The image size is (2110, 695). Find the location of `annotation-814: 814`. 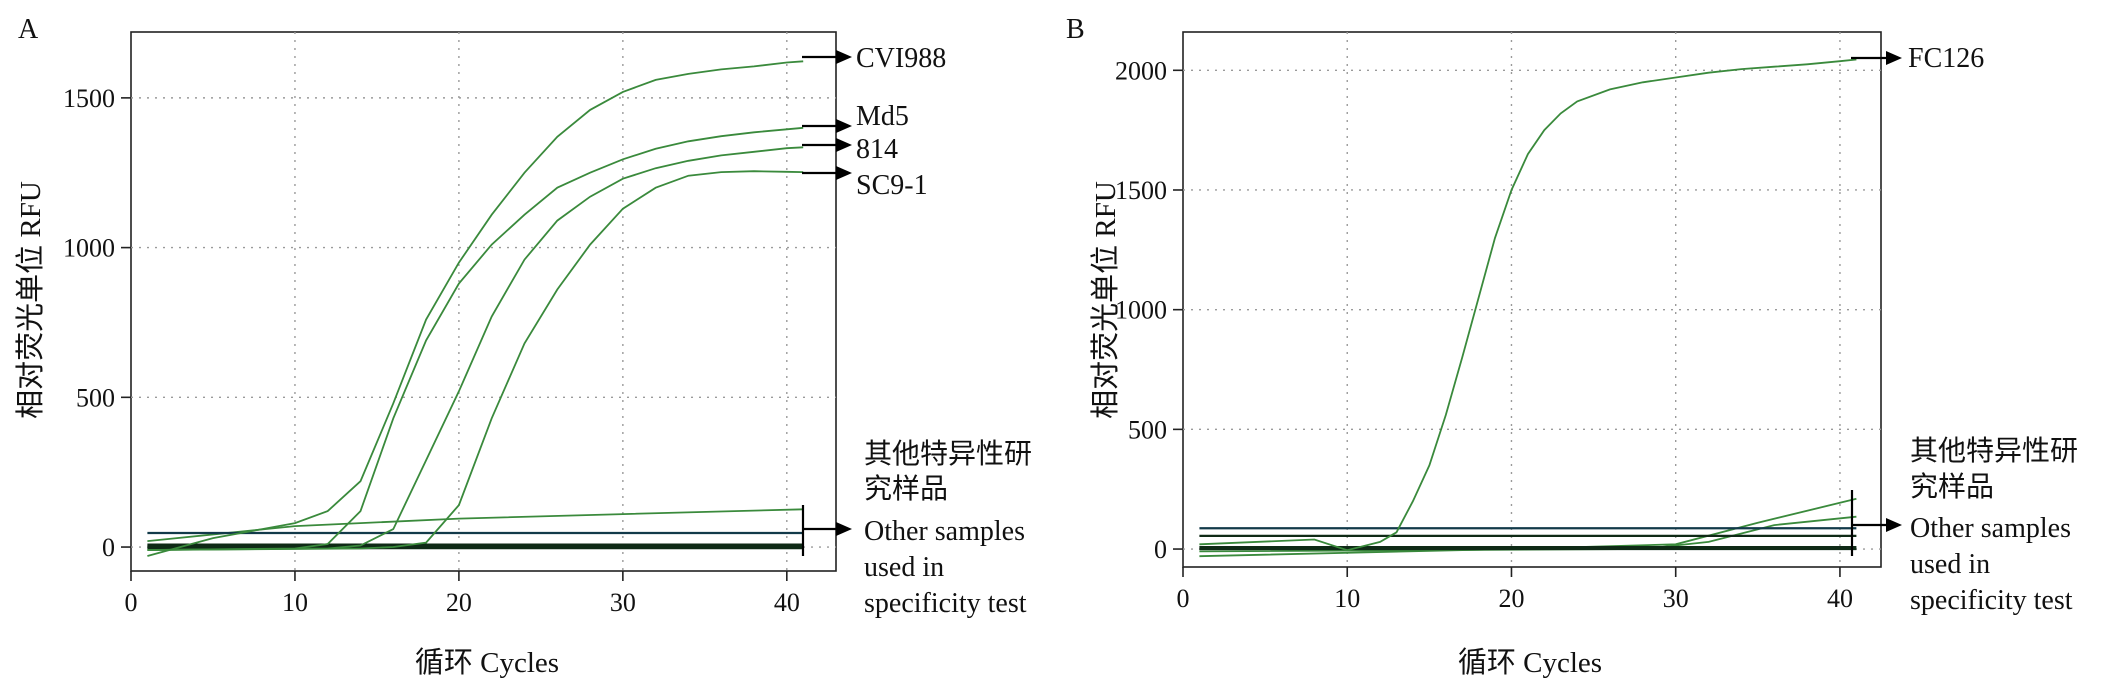

annotation-814: 814 is located at coordinates (850, 149).